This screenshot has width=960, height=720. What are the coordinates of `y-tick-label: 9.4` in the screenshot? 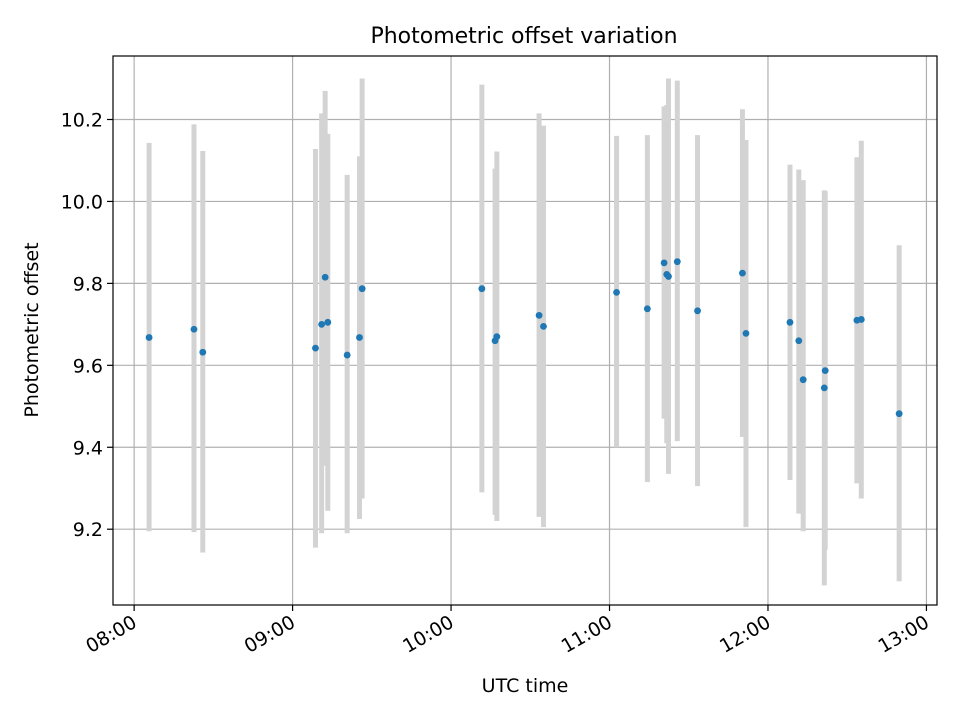 It's located at (88, 448).